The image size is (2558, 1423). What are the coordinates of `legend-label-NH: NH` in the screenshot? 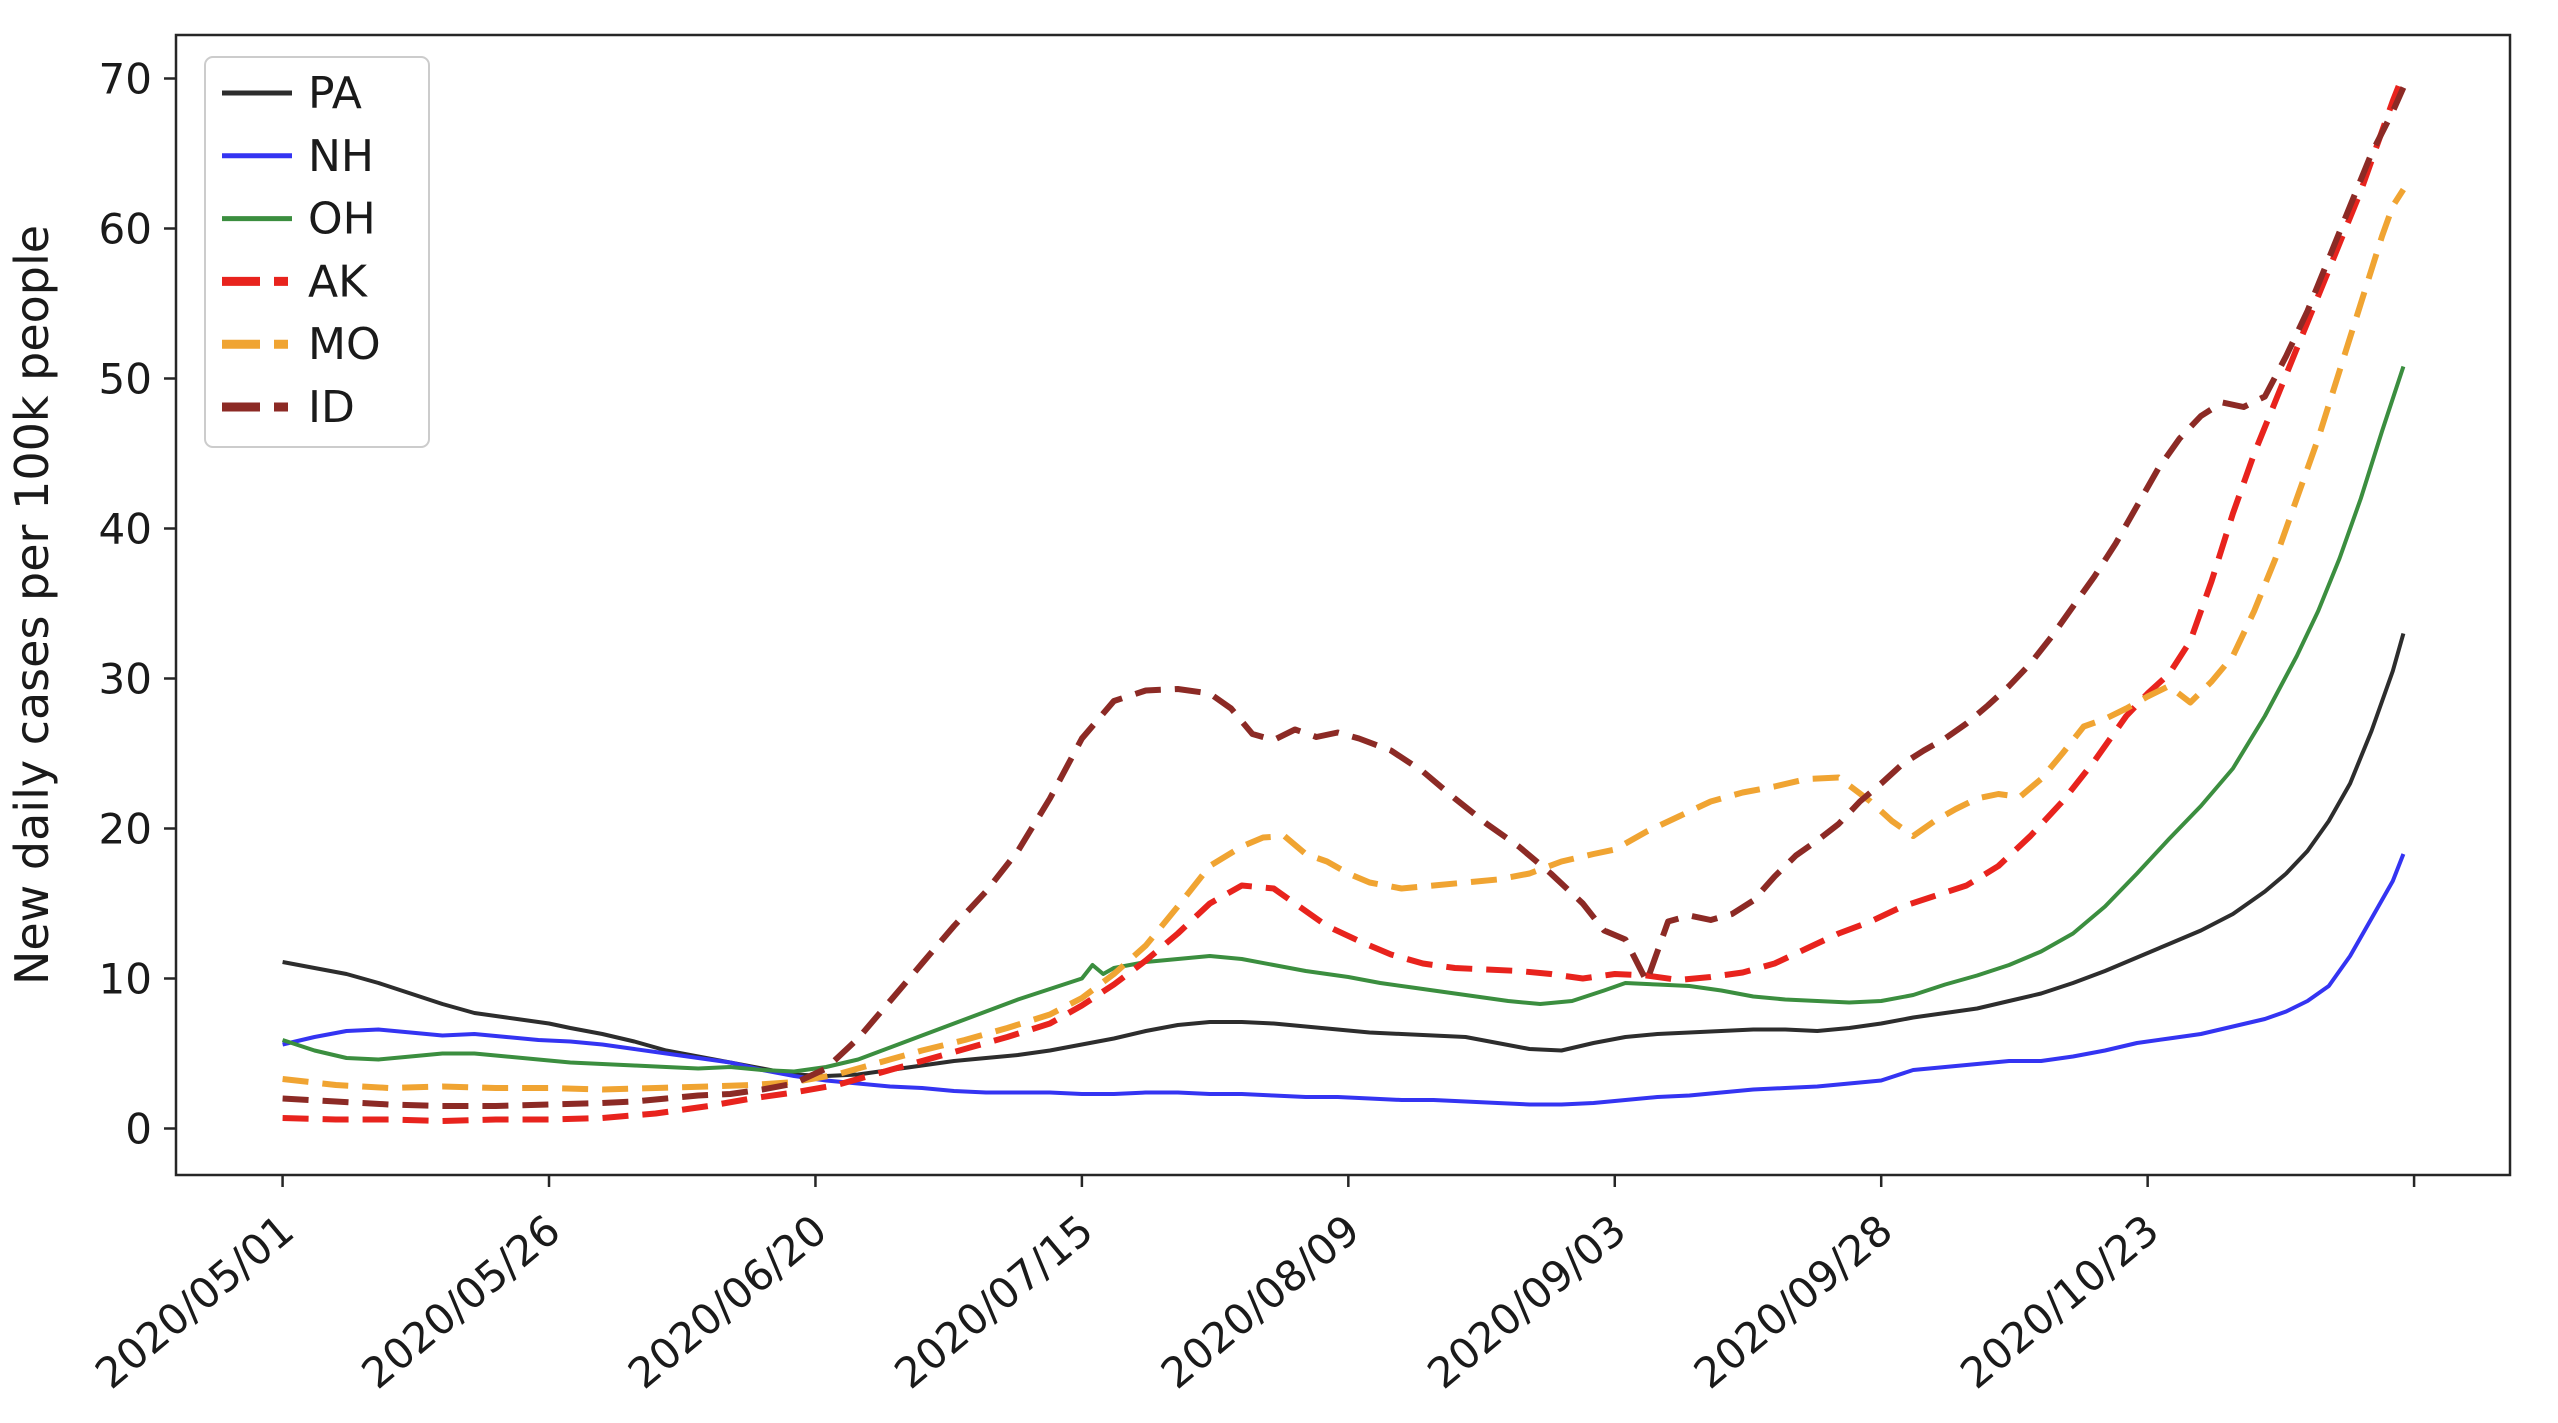 It's located at (341, 156).